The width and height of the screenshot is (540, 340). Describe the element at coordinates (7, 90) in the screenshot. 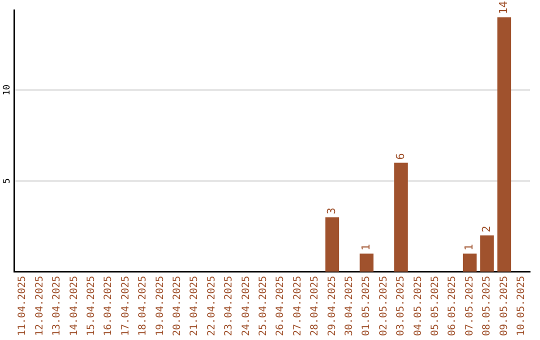

I see `y-tick-label: 10` at that location.